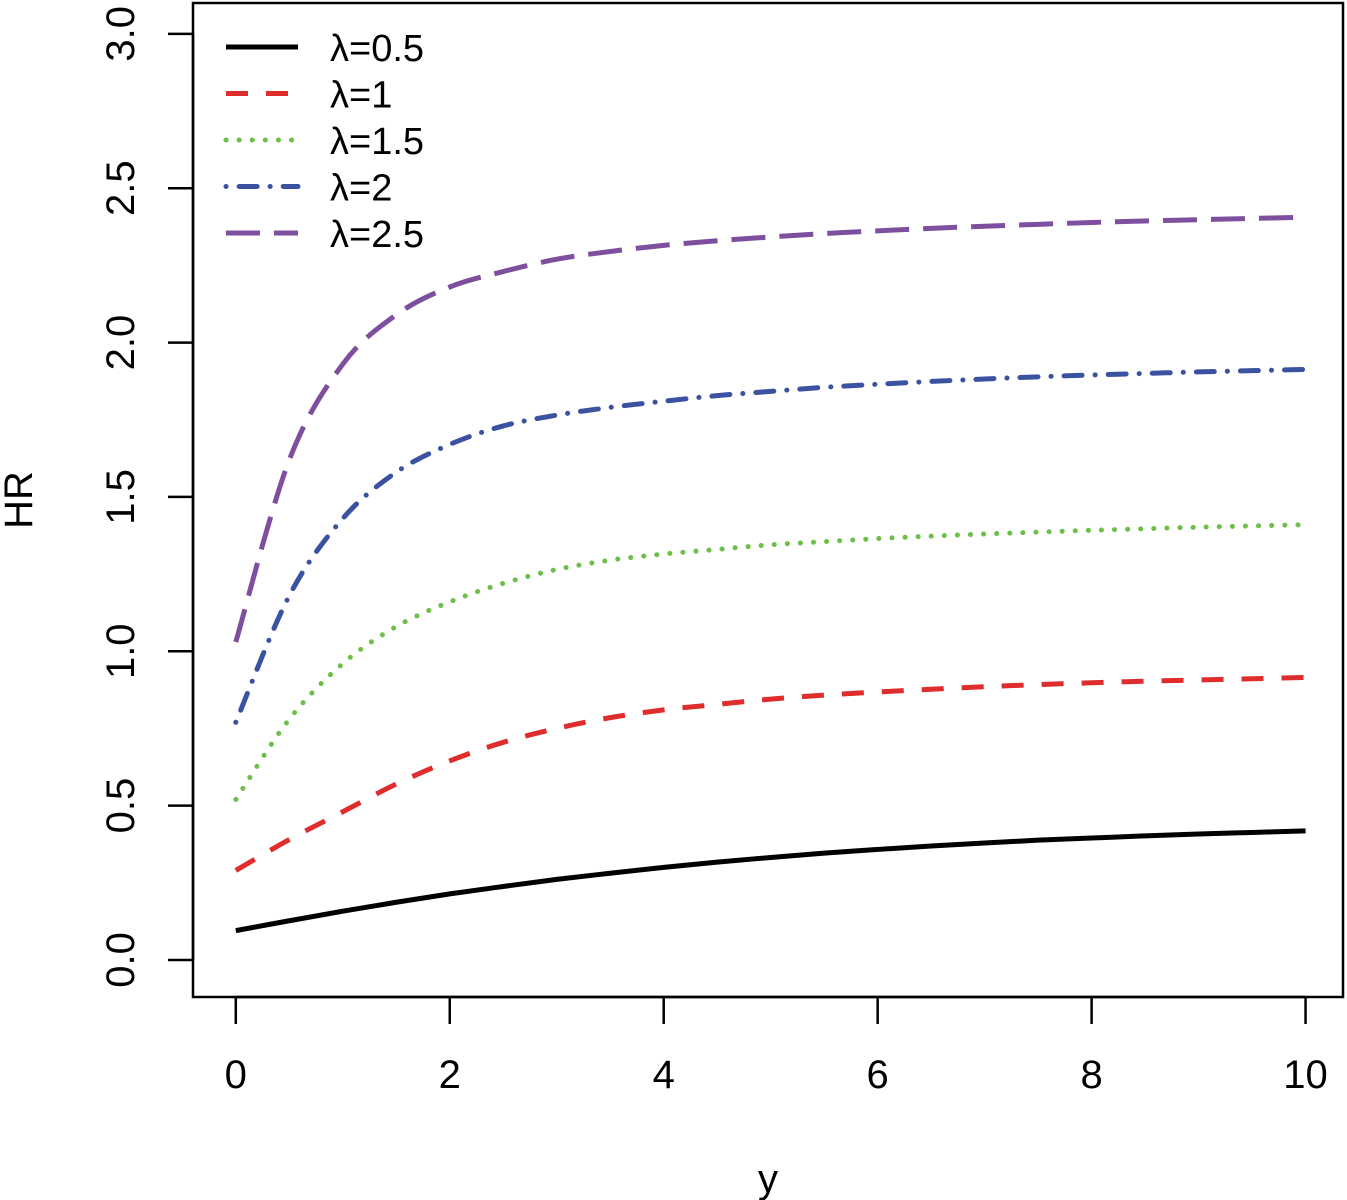 This screenshot has height=1200, width=1347. What do you see at coordinates (664, 1075) in the screenshot?
I see `x-tick-label: 4` at bounding box center [664, 1075].